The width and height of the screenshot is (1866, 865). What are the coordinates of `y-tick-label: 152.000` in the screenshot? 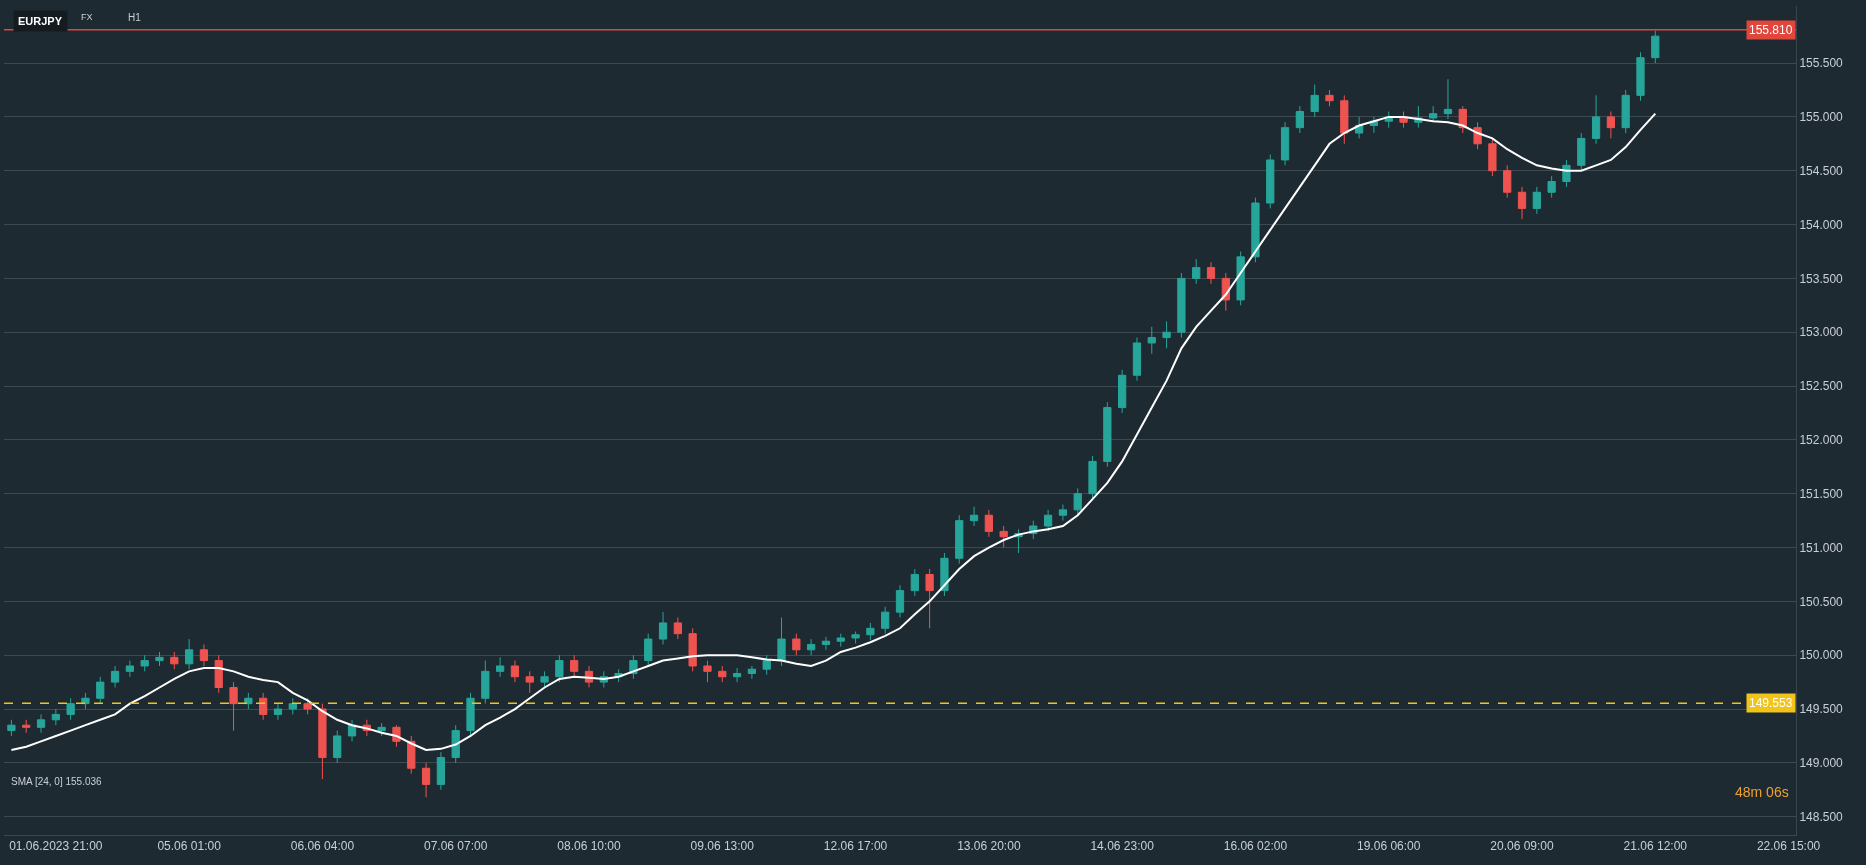 It's located at (1821, 440).